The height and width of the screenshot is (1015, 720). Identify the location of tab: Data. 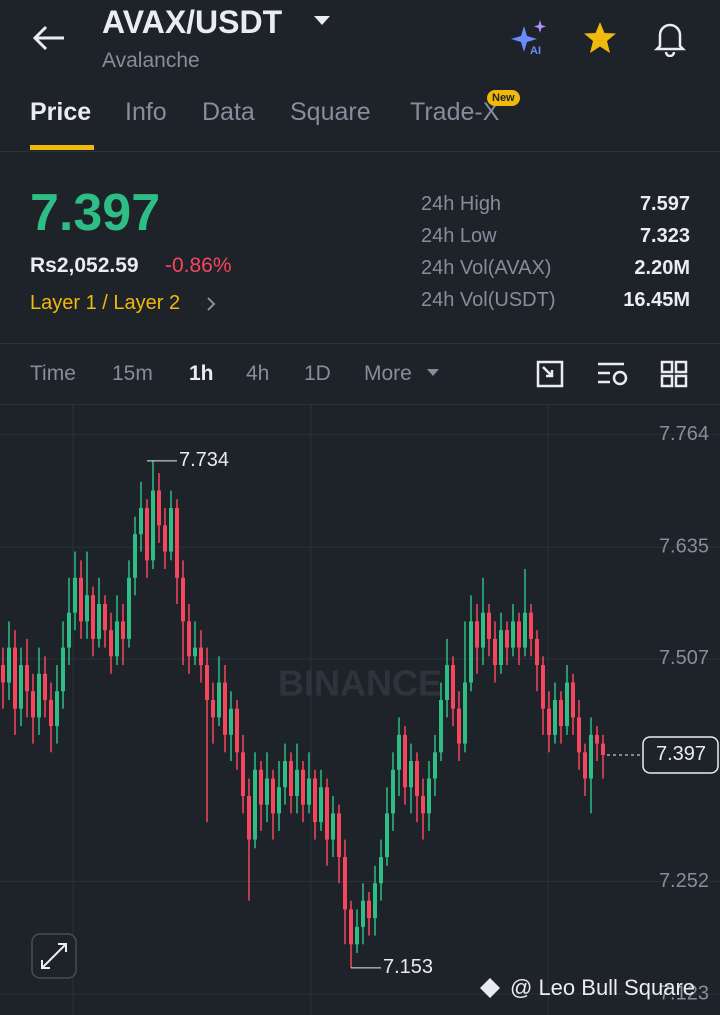
(228, 112).